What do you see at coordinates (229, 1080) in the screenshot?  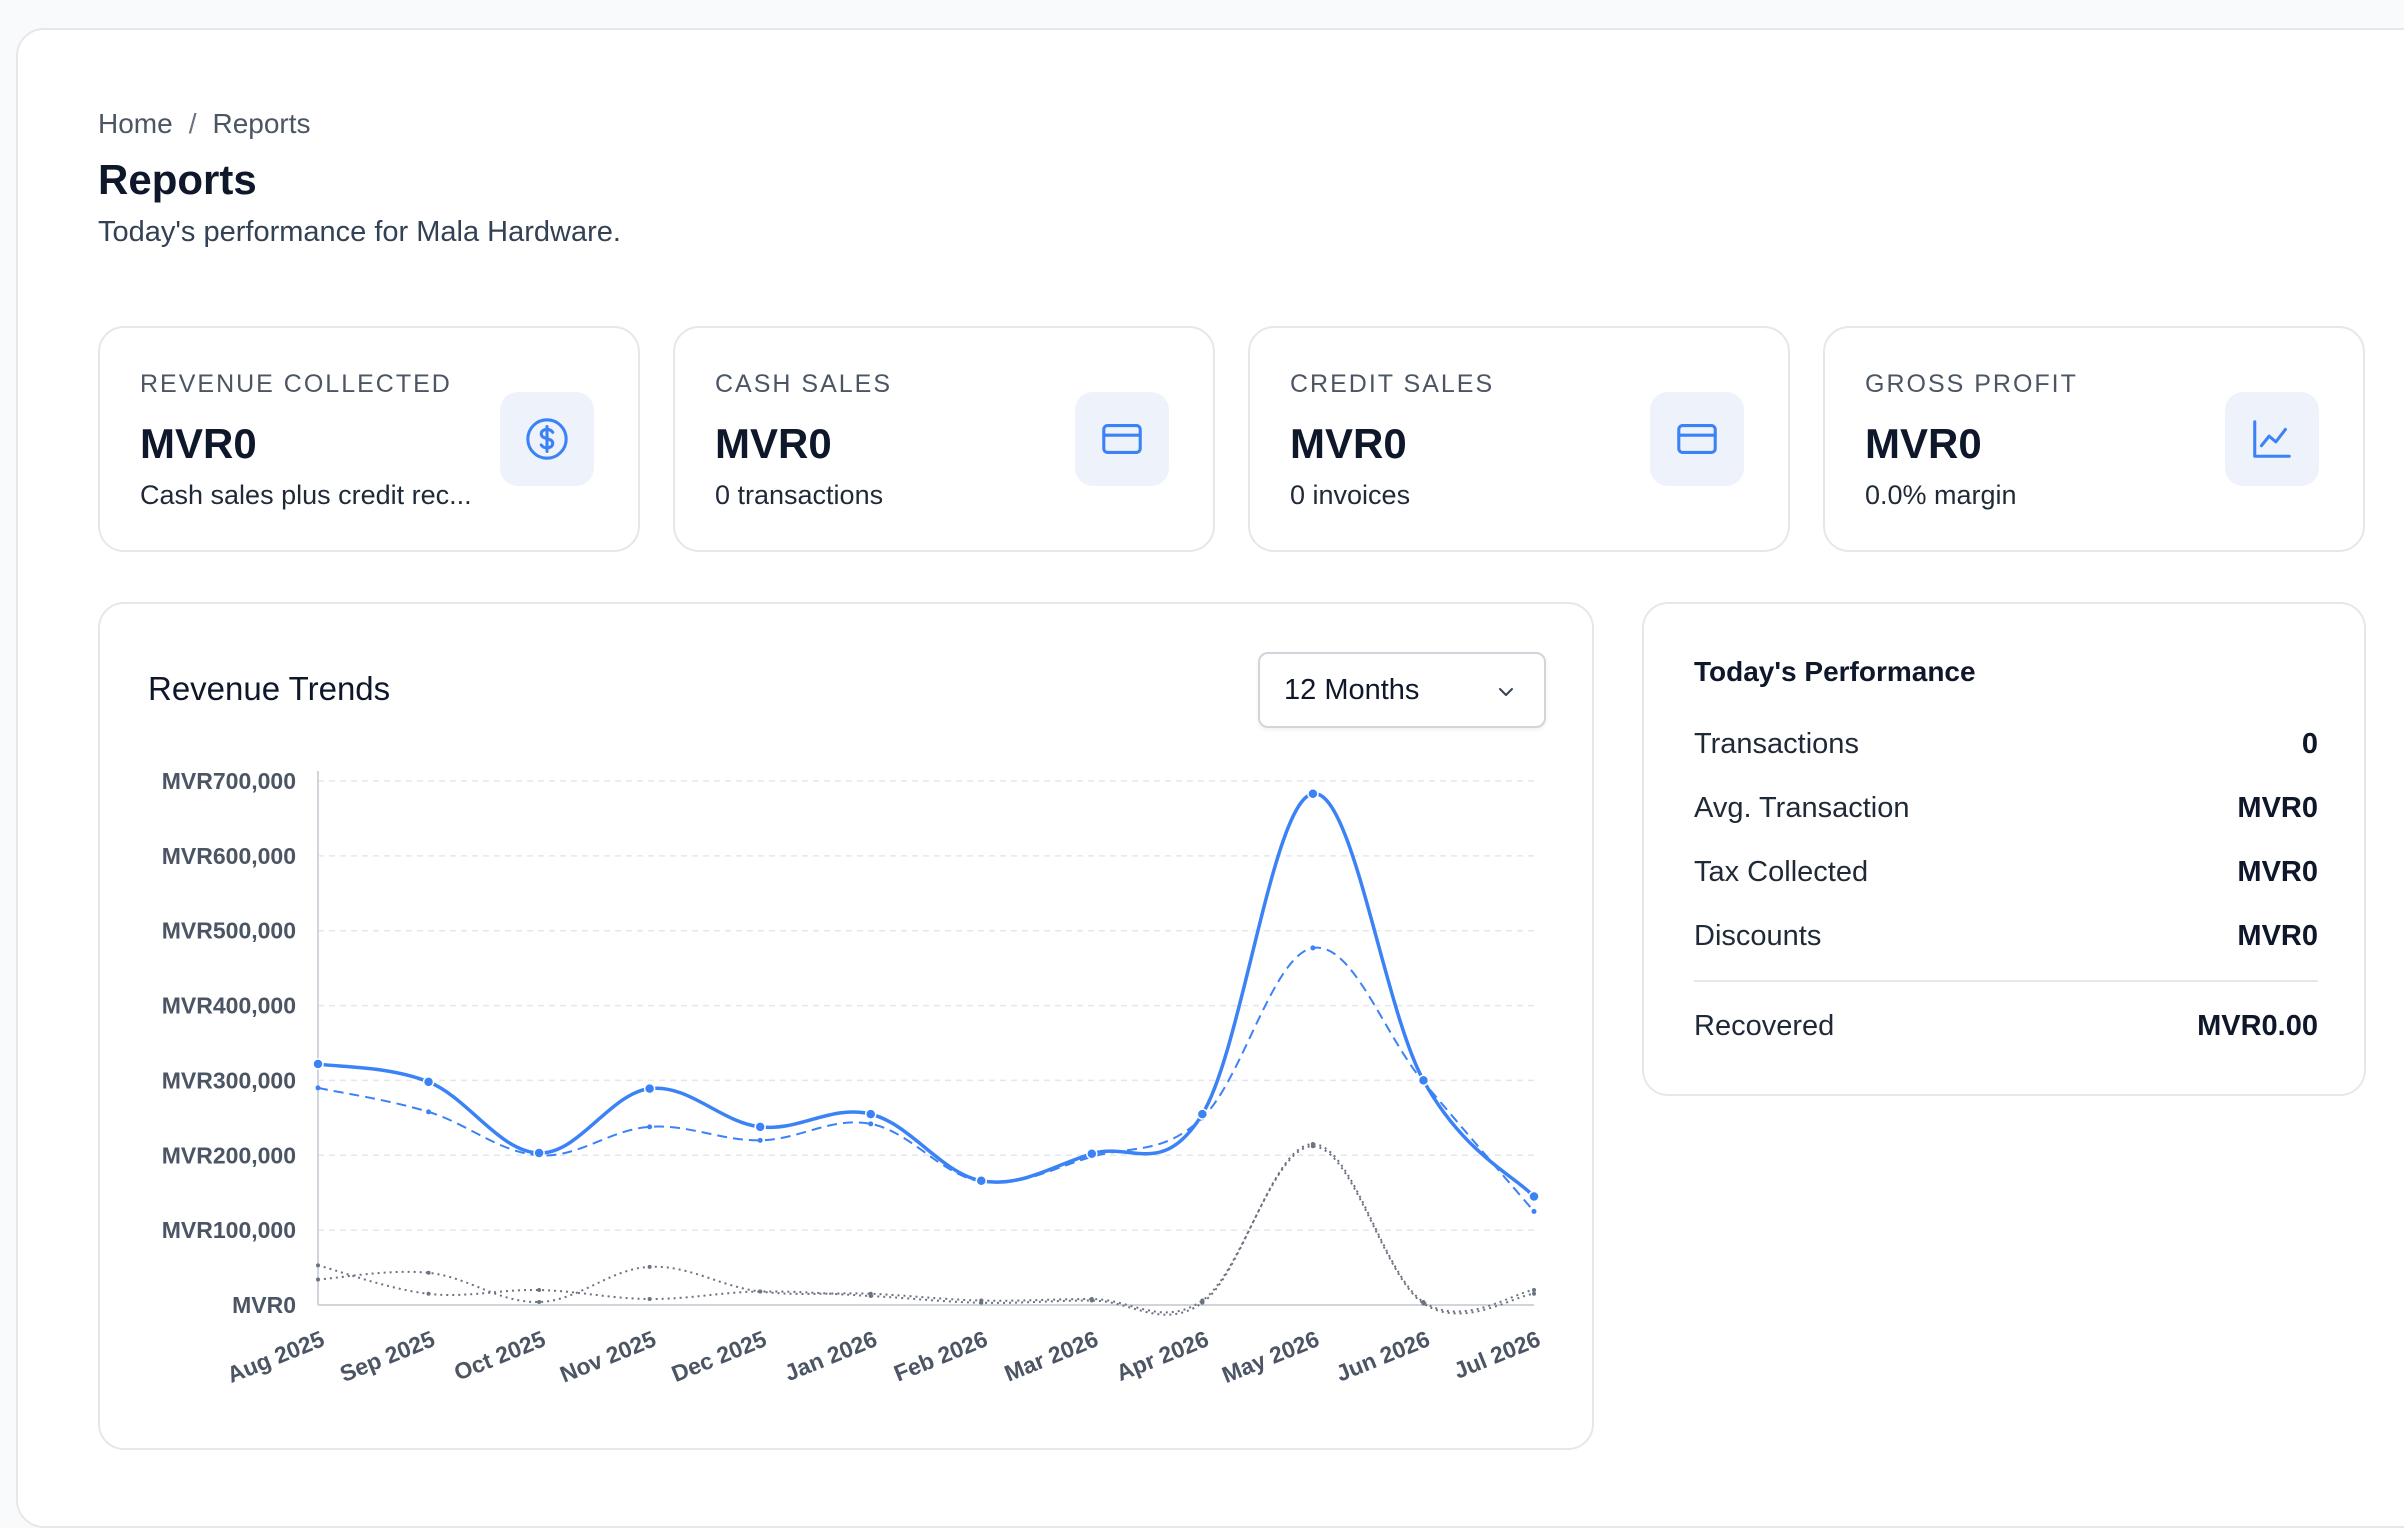 I see `y-tick-label: MVR300,000` at bounding box center [229, 1080].